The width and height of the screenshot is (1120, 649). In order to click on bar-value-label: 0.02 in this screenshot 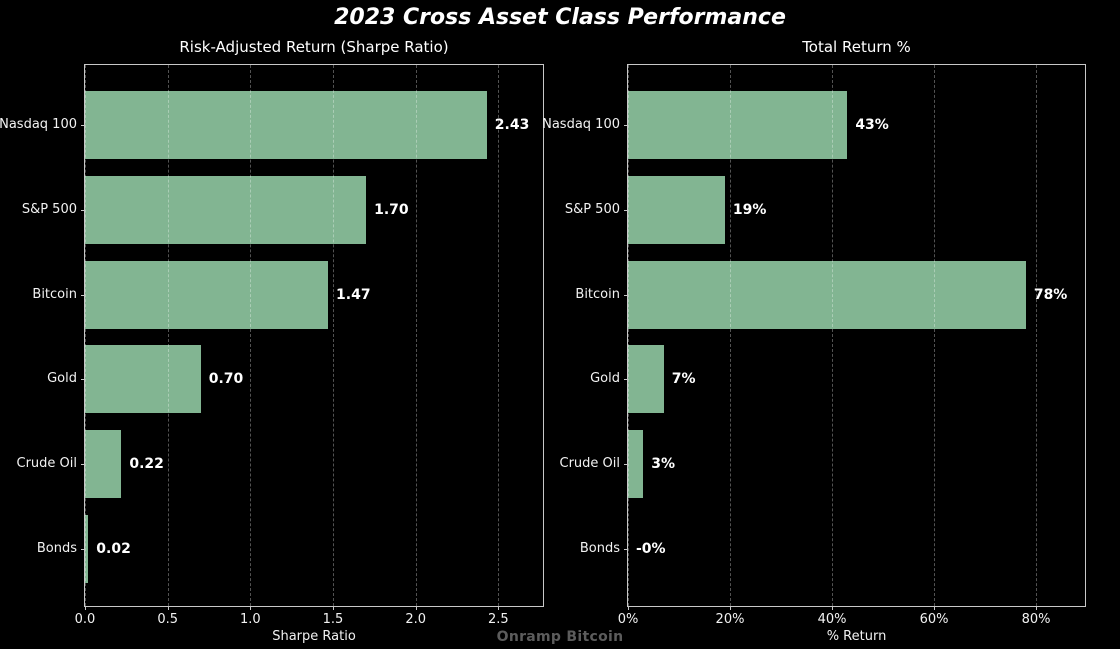, I will do `click(113, 549)`.